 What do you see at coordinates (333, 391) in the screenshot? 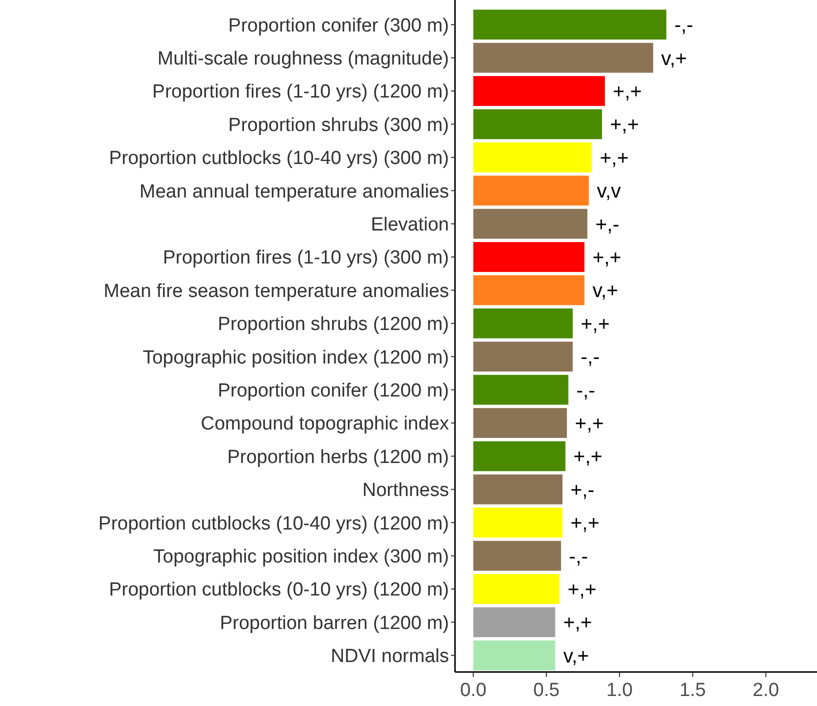
I see `y-tick-label: Proportion conifer (1200 m)` at bounding box center [333, 391].